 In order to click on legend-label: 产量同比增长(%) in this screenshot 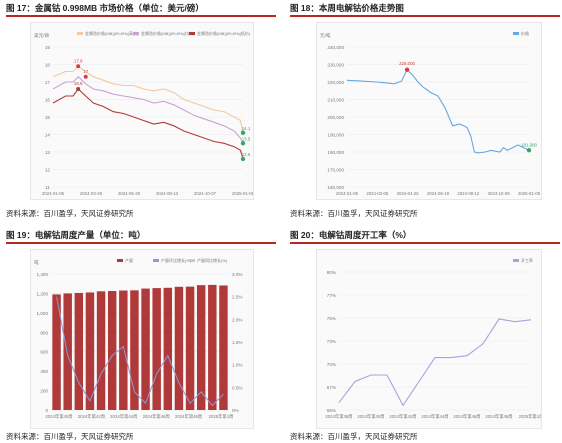, I will do `click(212, 260)`.